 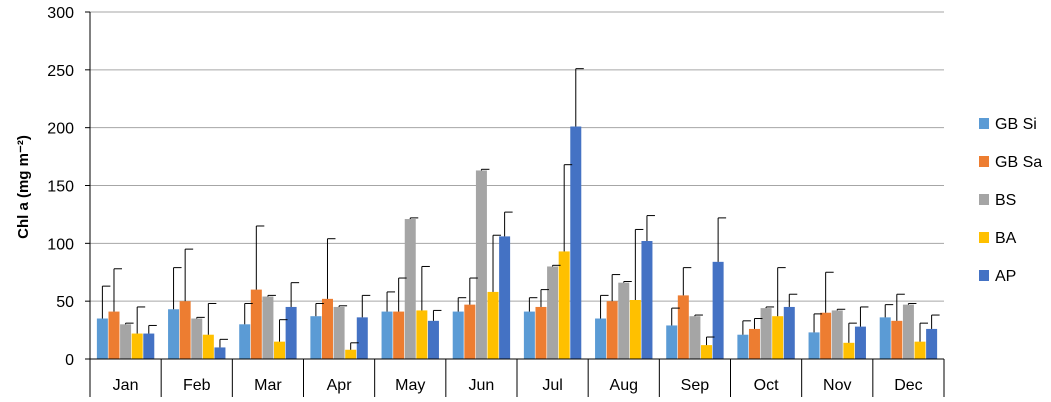 I want to click on bar-jul-gb-sa, so click(x=541, y=332).